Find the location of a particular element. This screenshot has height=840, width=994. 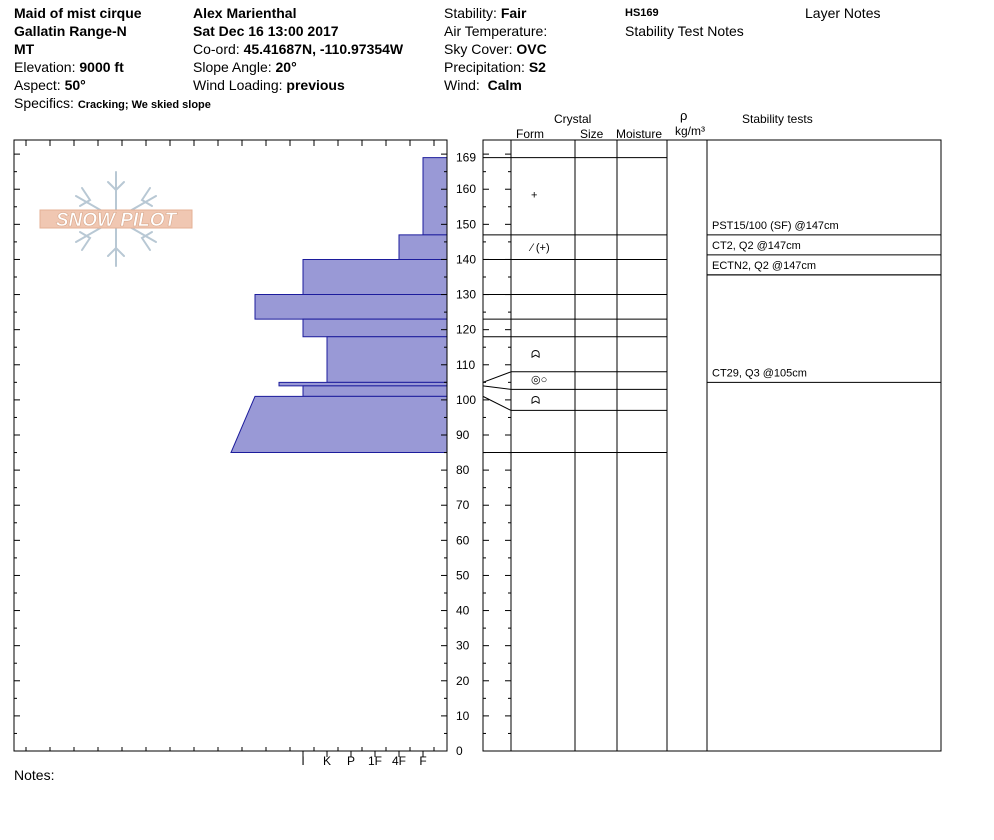

precip-label: Precipitation: is located at coordinates (484, 67).